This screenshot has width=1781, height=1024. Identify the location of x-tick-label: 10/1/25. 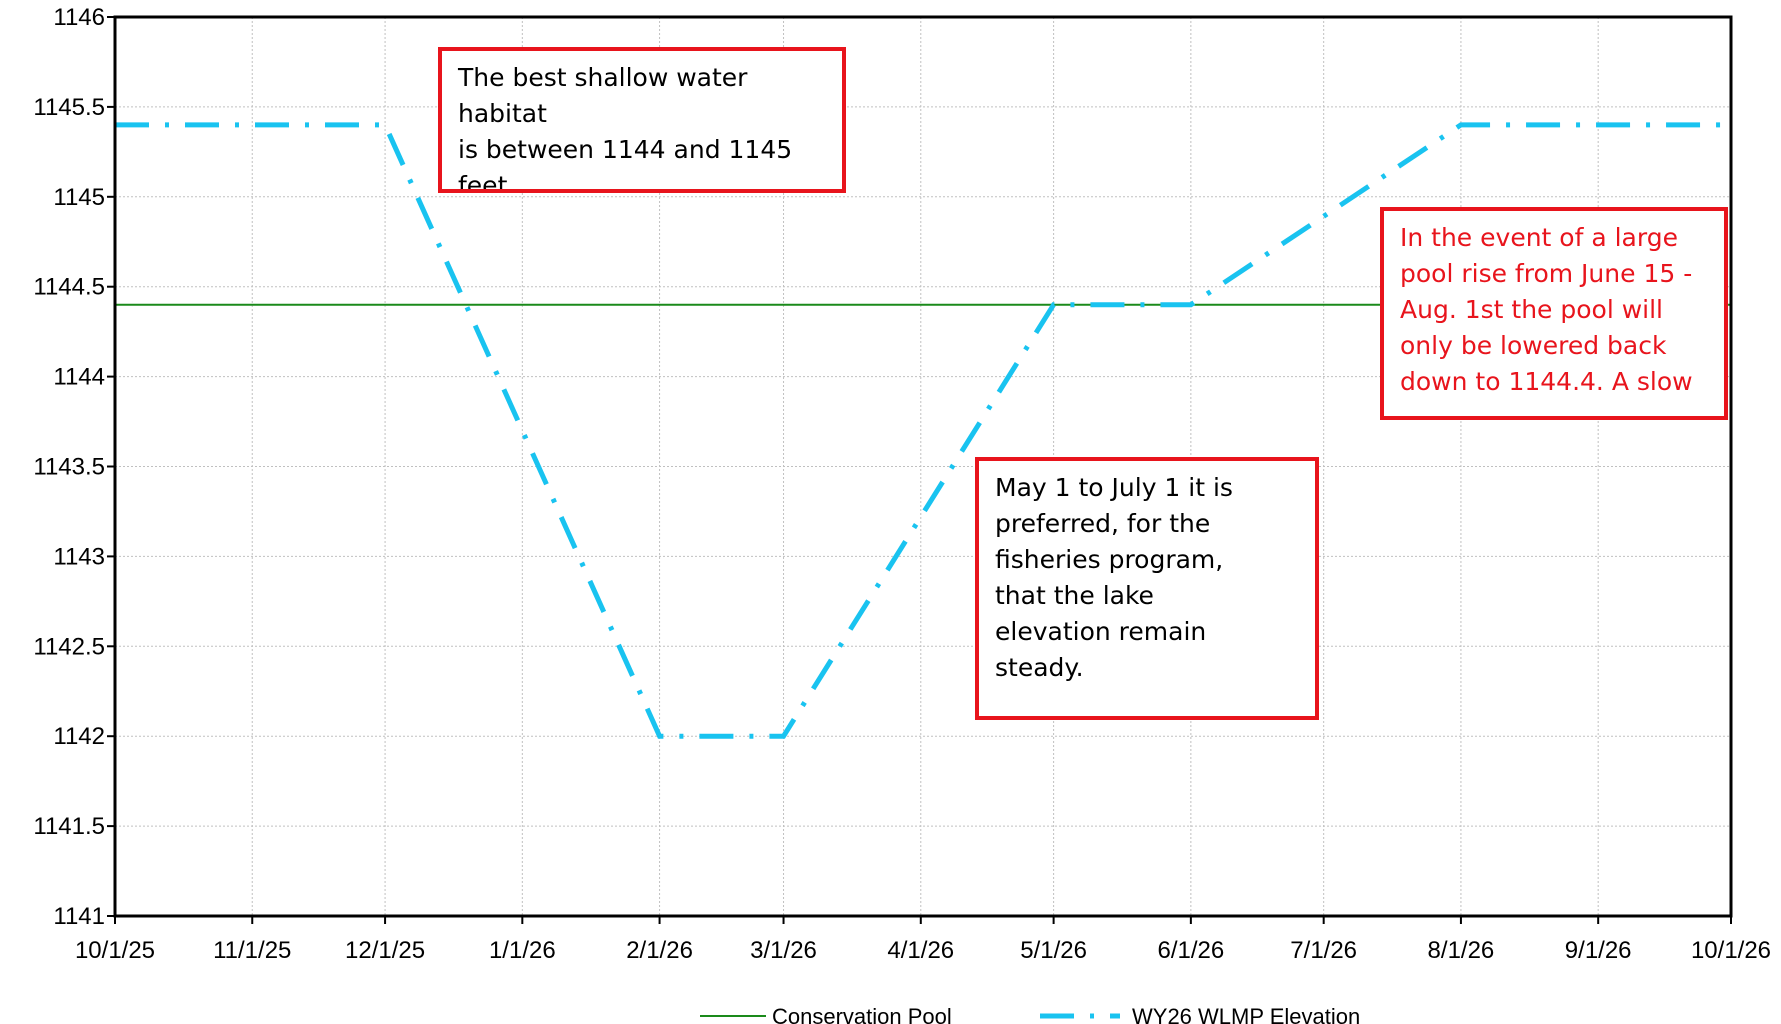
(115, 950).